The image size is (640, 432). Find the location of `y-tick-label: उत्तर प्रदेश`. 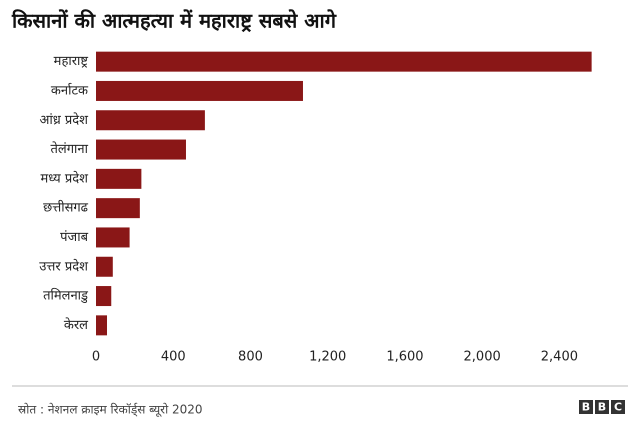

y-tick-label: उत्तर प्रदेश is located at coordinates (64, 266).